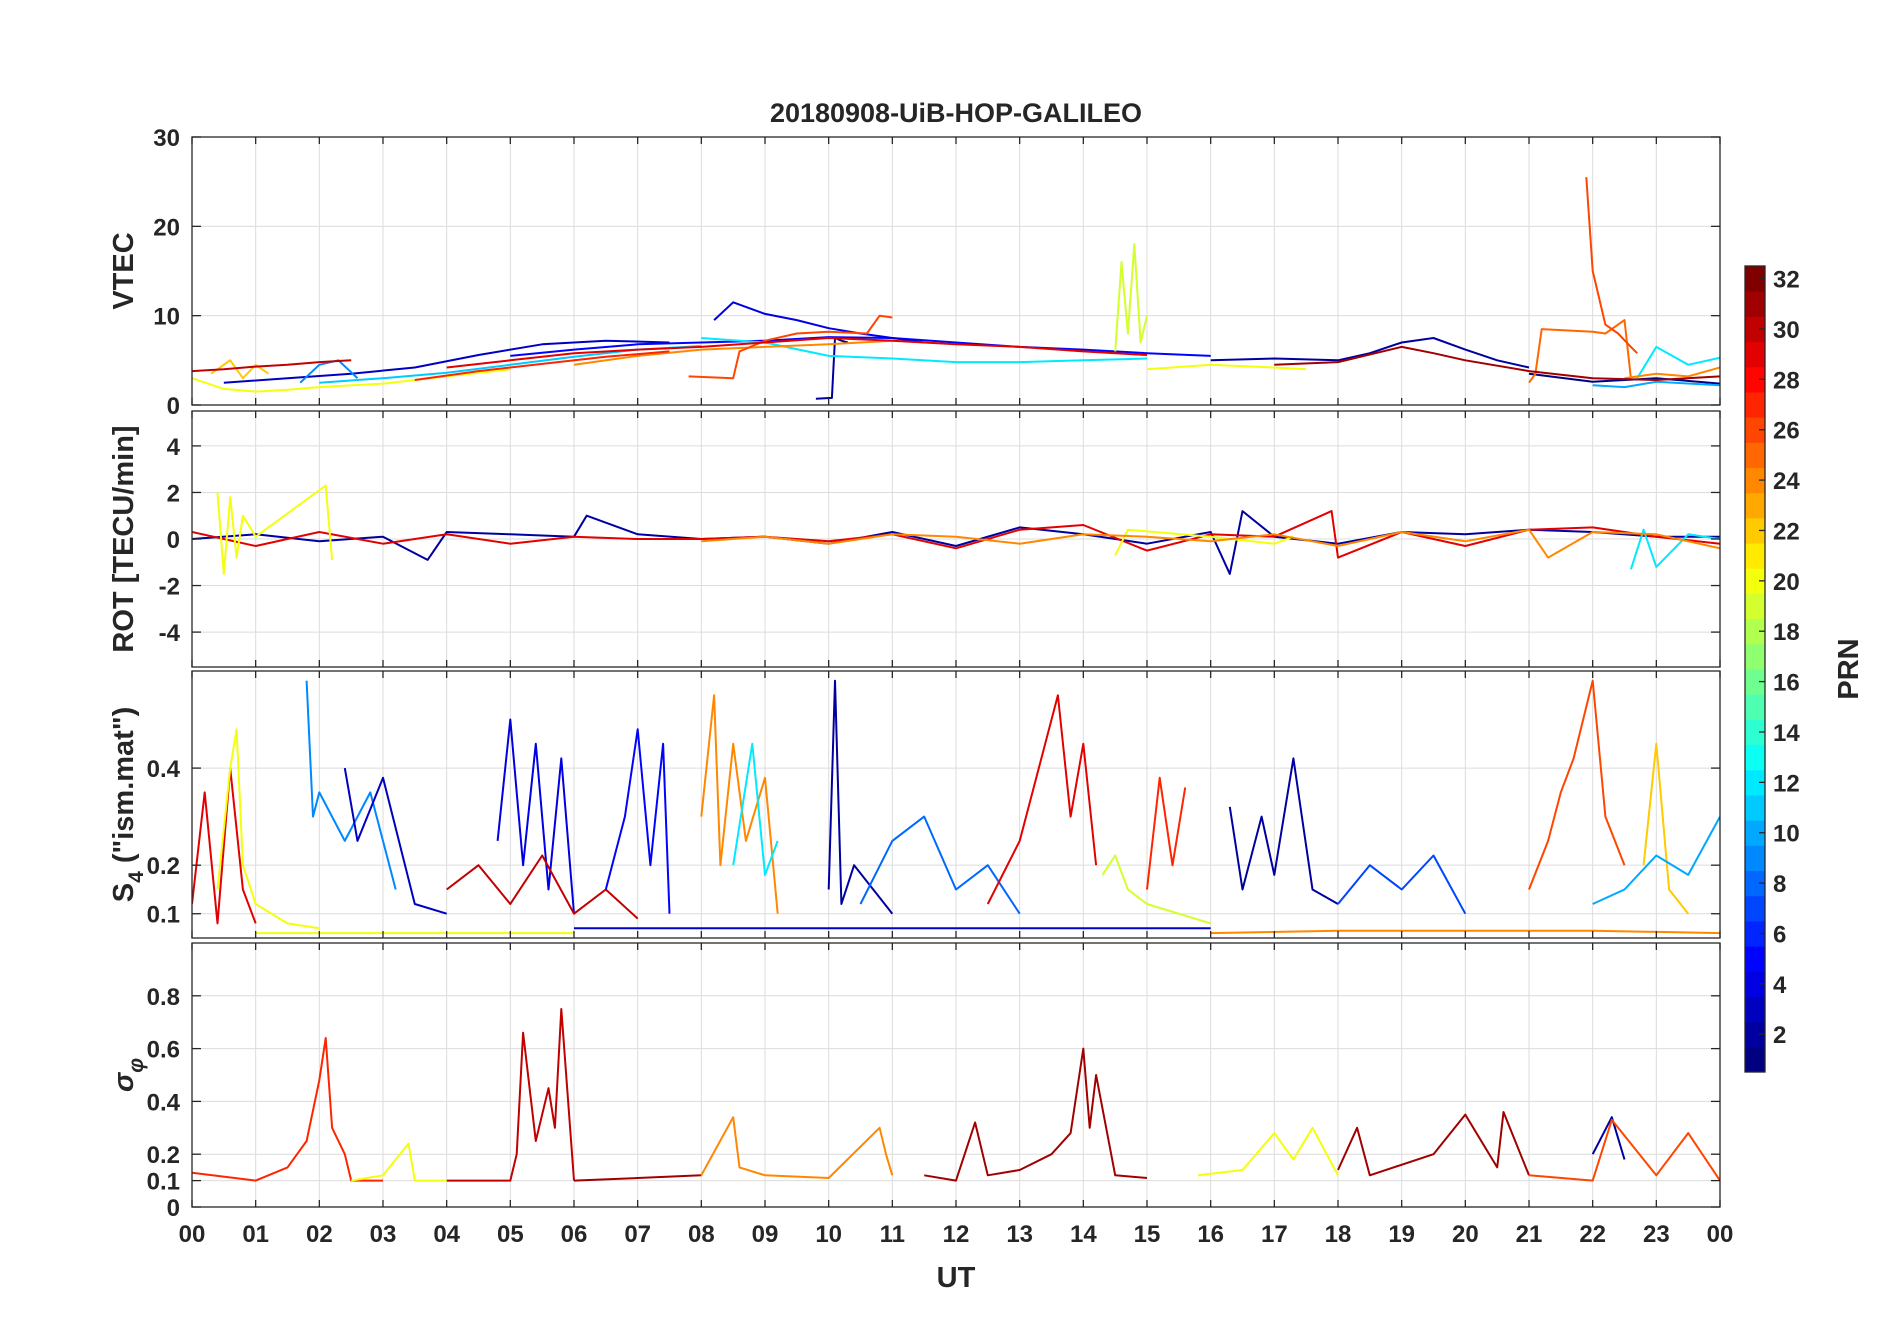 This screenshot has width=1902, height=1330. What do you see at coordinates (1786, 531) in the screenshot?
I see `colorbar-tick-label: 22` at bounding box center [1786, 531].